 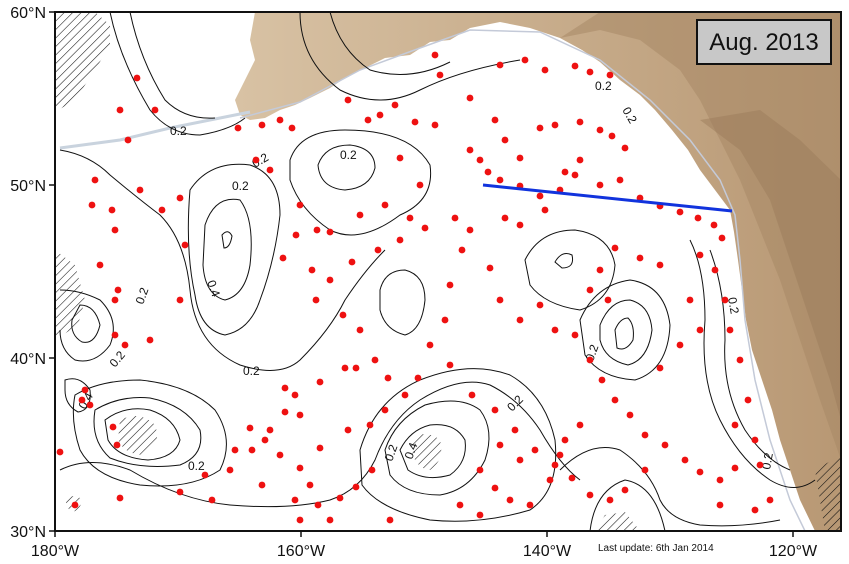 I want to click on date-label-box: Aug. 2013, so click(x=764, y=42).